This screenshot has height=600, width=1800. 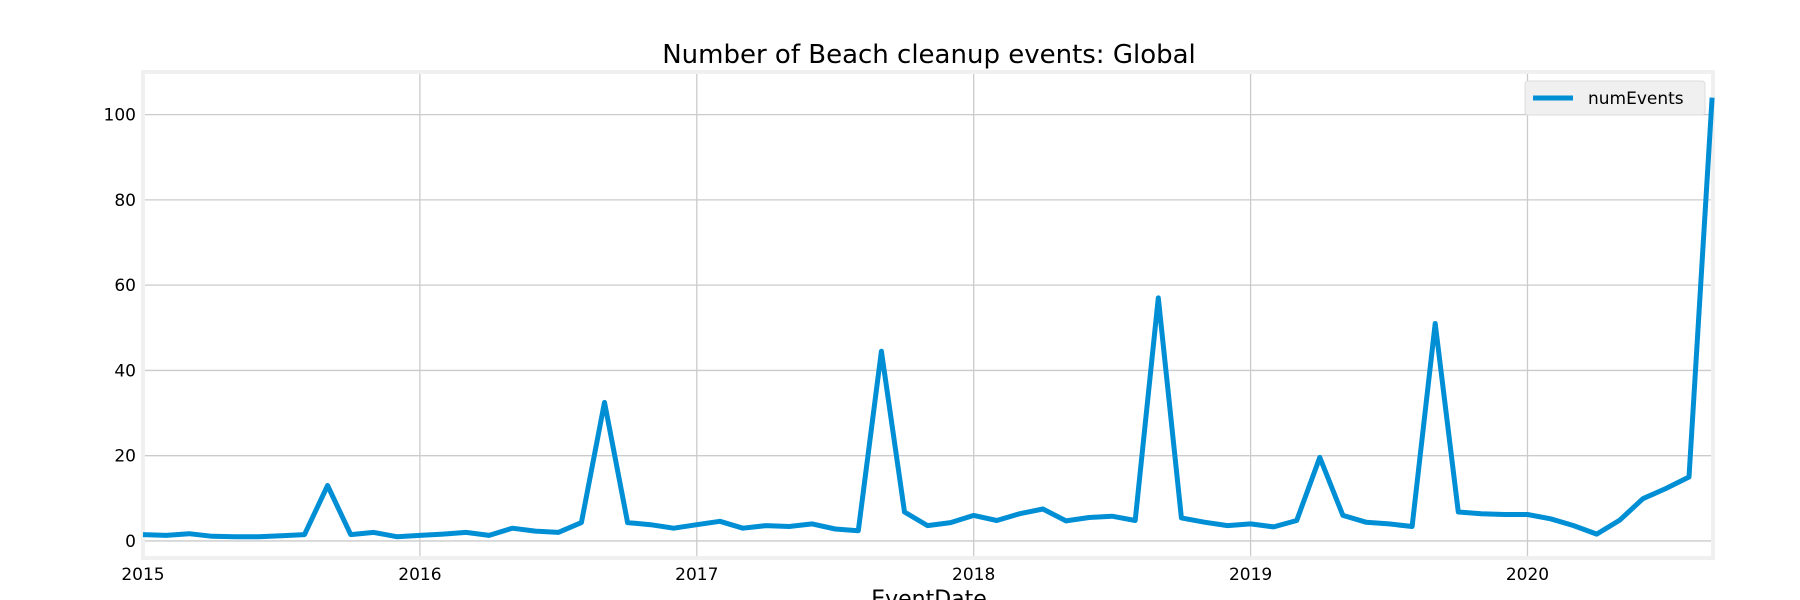 I want to click on y-tick-label: 100, so click(x=120, y=116).